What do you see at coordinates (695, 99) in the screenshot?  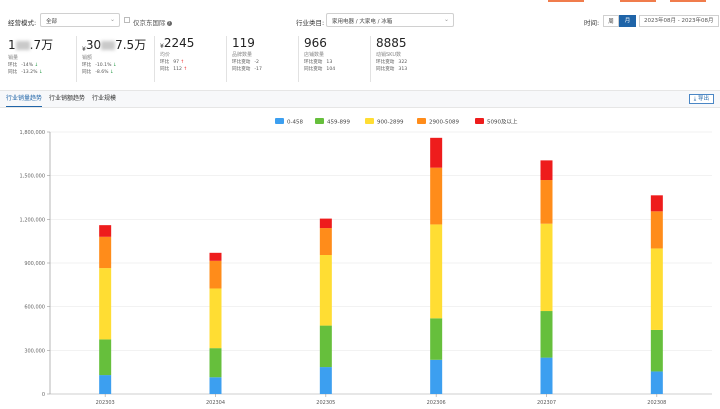 I see `export-icon: ⤓` at bounding box center [695, 99].